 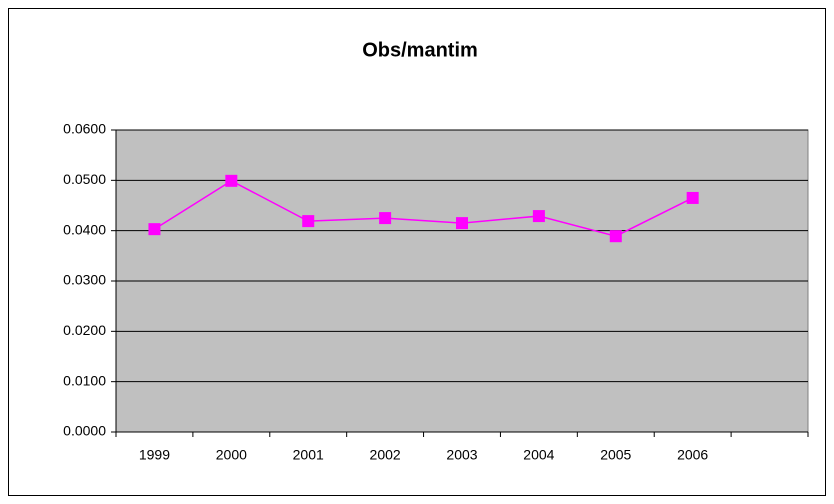 I want to click on series-line, so click(x=424, y=208).